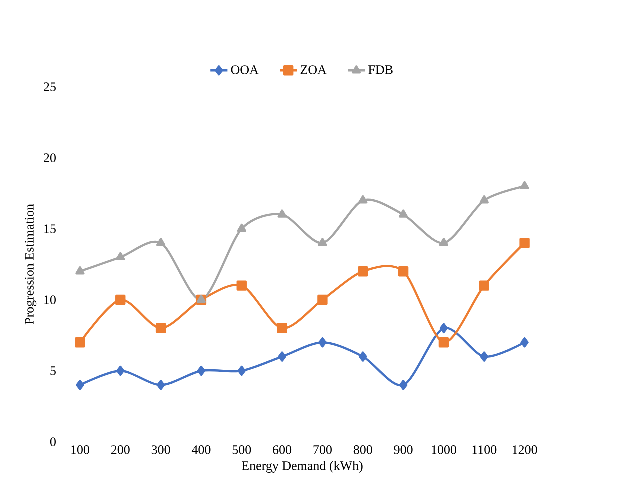  Describe the element at coordinates (201, 450) in the screenshot. I see `x-tick-label: 400` at that location.